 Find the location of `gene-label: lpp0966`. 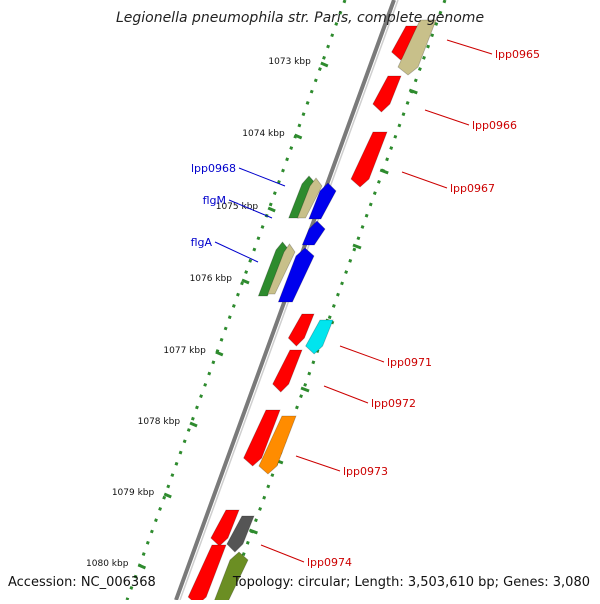

gene-label: lpp0966 is located at coordinates (494, 125).